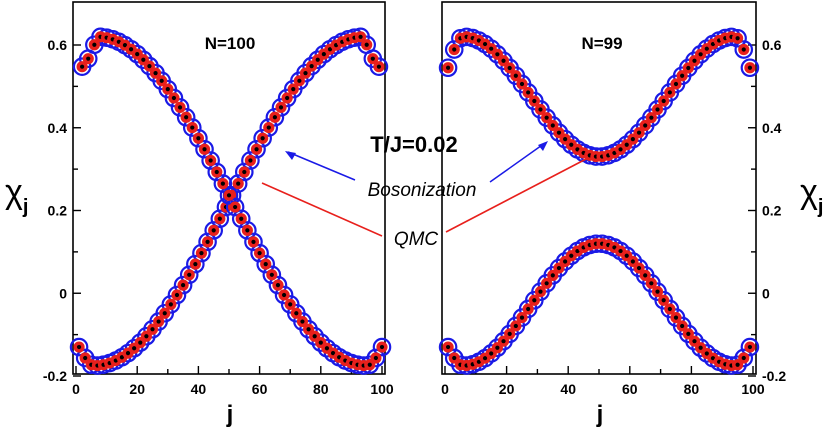 Image resolution: width=830 pixels, height=433 pixels. I want to click on left-x-tick-label: 40, so click(199, 389).